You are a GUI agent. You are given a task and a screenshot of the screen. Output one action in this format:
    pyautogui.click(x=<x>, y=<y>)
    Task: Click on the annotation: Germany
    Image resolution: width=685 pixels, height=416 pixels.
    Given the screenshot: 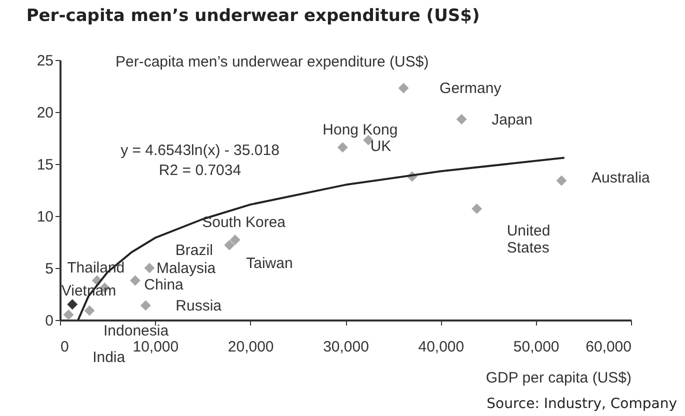 What is the action you would take?
    pyautogui.click(x=471, y=89)
    